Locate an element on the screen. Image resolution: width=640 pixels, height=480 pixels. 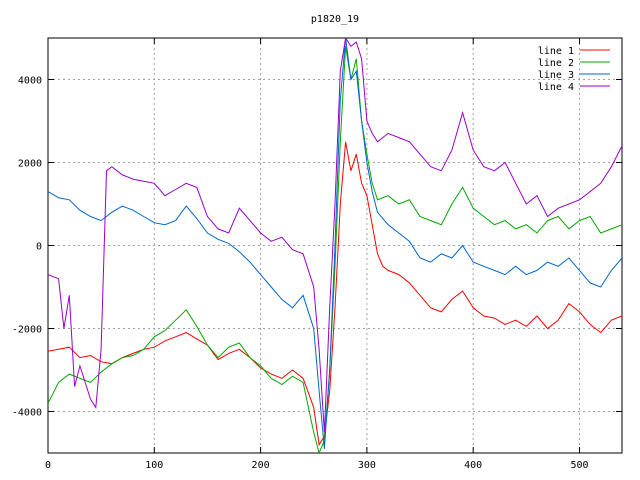
x-tick-label: 100 is located at coordinates (154, 465).